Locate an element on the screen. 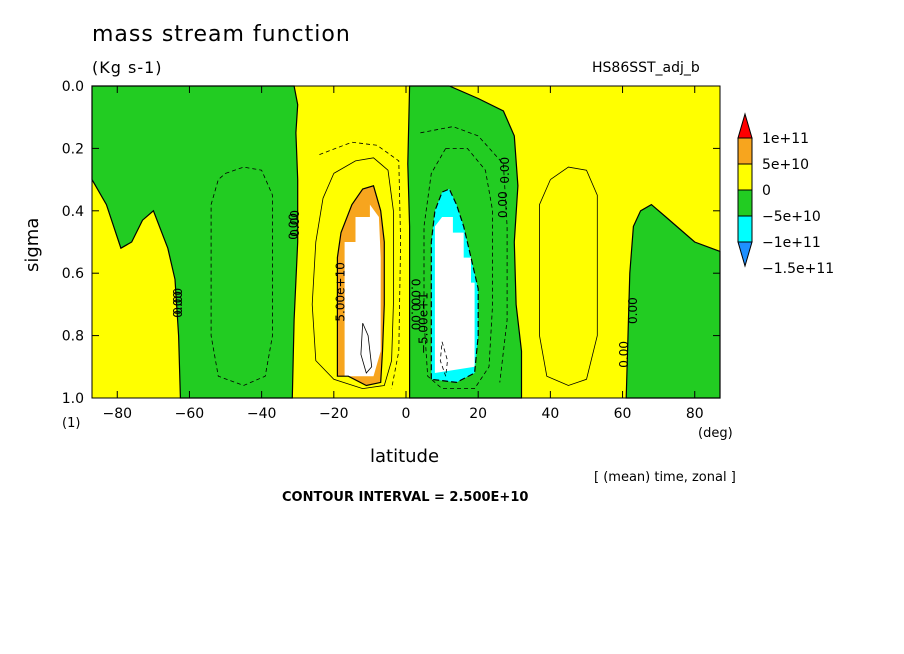 This screenshot has height=654, width=904. x-tick-label-8: 80 is located at coordinates (695, 414).